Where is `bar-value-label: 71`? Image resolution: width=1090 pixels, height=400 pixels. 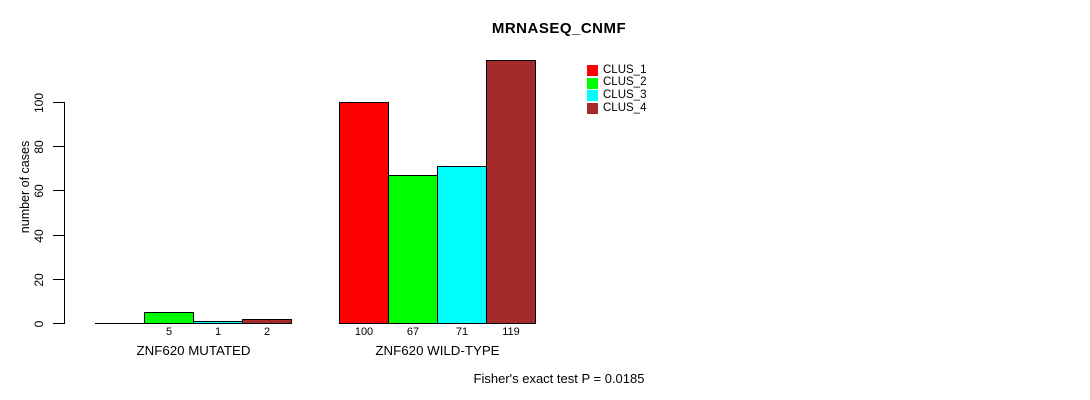 bar-value-label: 71 is located at coordinates (462, 332).